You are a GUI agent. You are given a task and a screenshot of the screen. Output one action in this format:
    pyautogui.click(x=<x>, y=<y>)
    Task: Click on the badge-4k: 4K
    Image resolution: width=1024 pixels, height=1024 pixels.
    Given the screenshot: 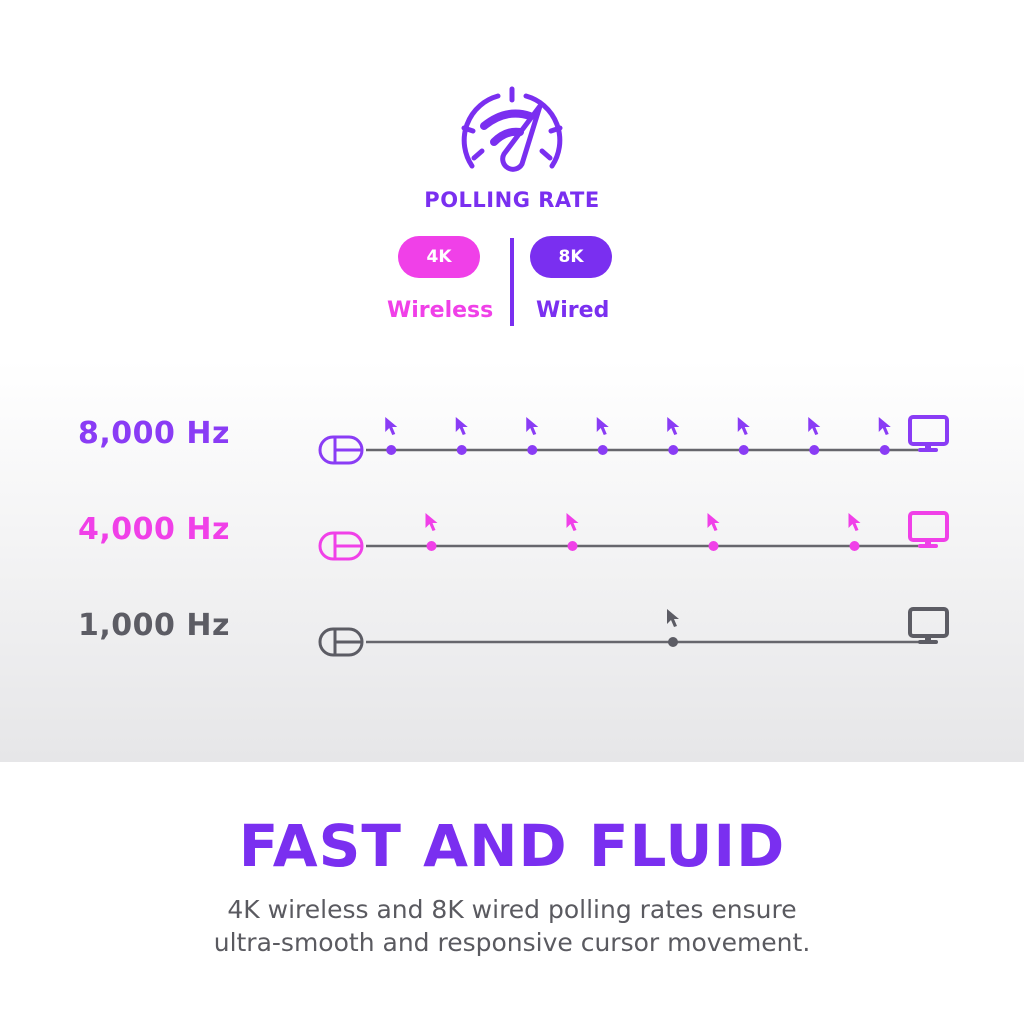 What is the action you would take?
    pyautogui.click(x=439, y=257)
    